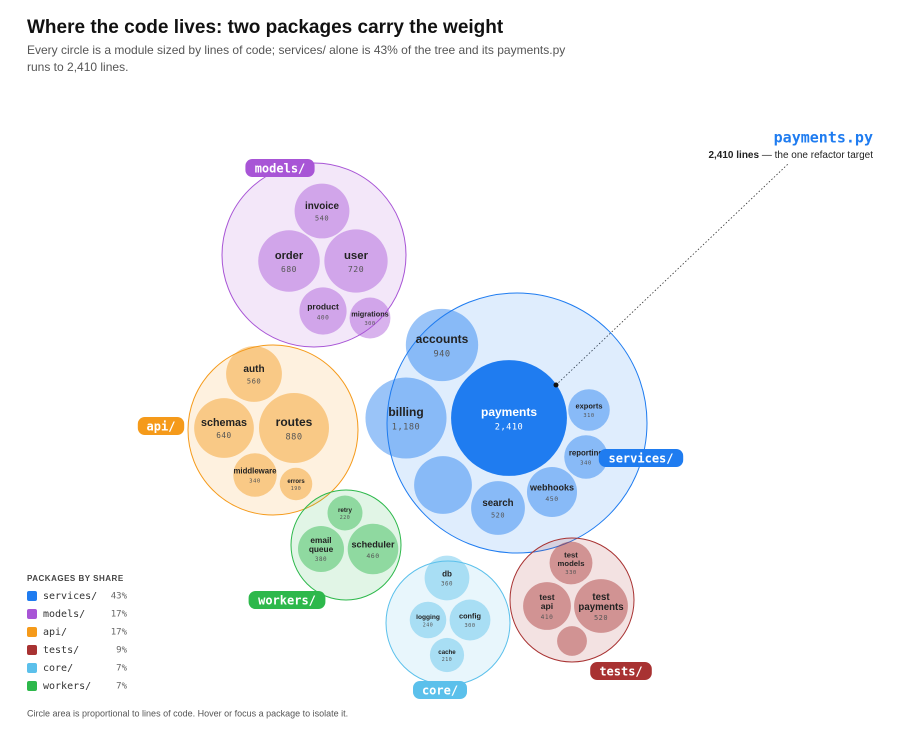  I want to click on module-label: user, so click(356, 256).